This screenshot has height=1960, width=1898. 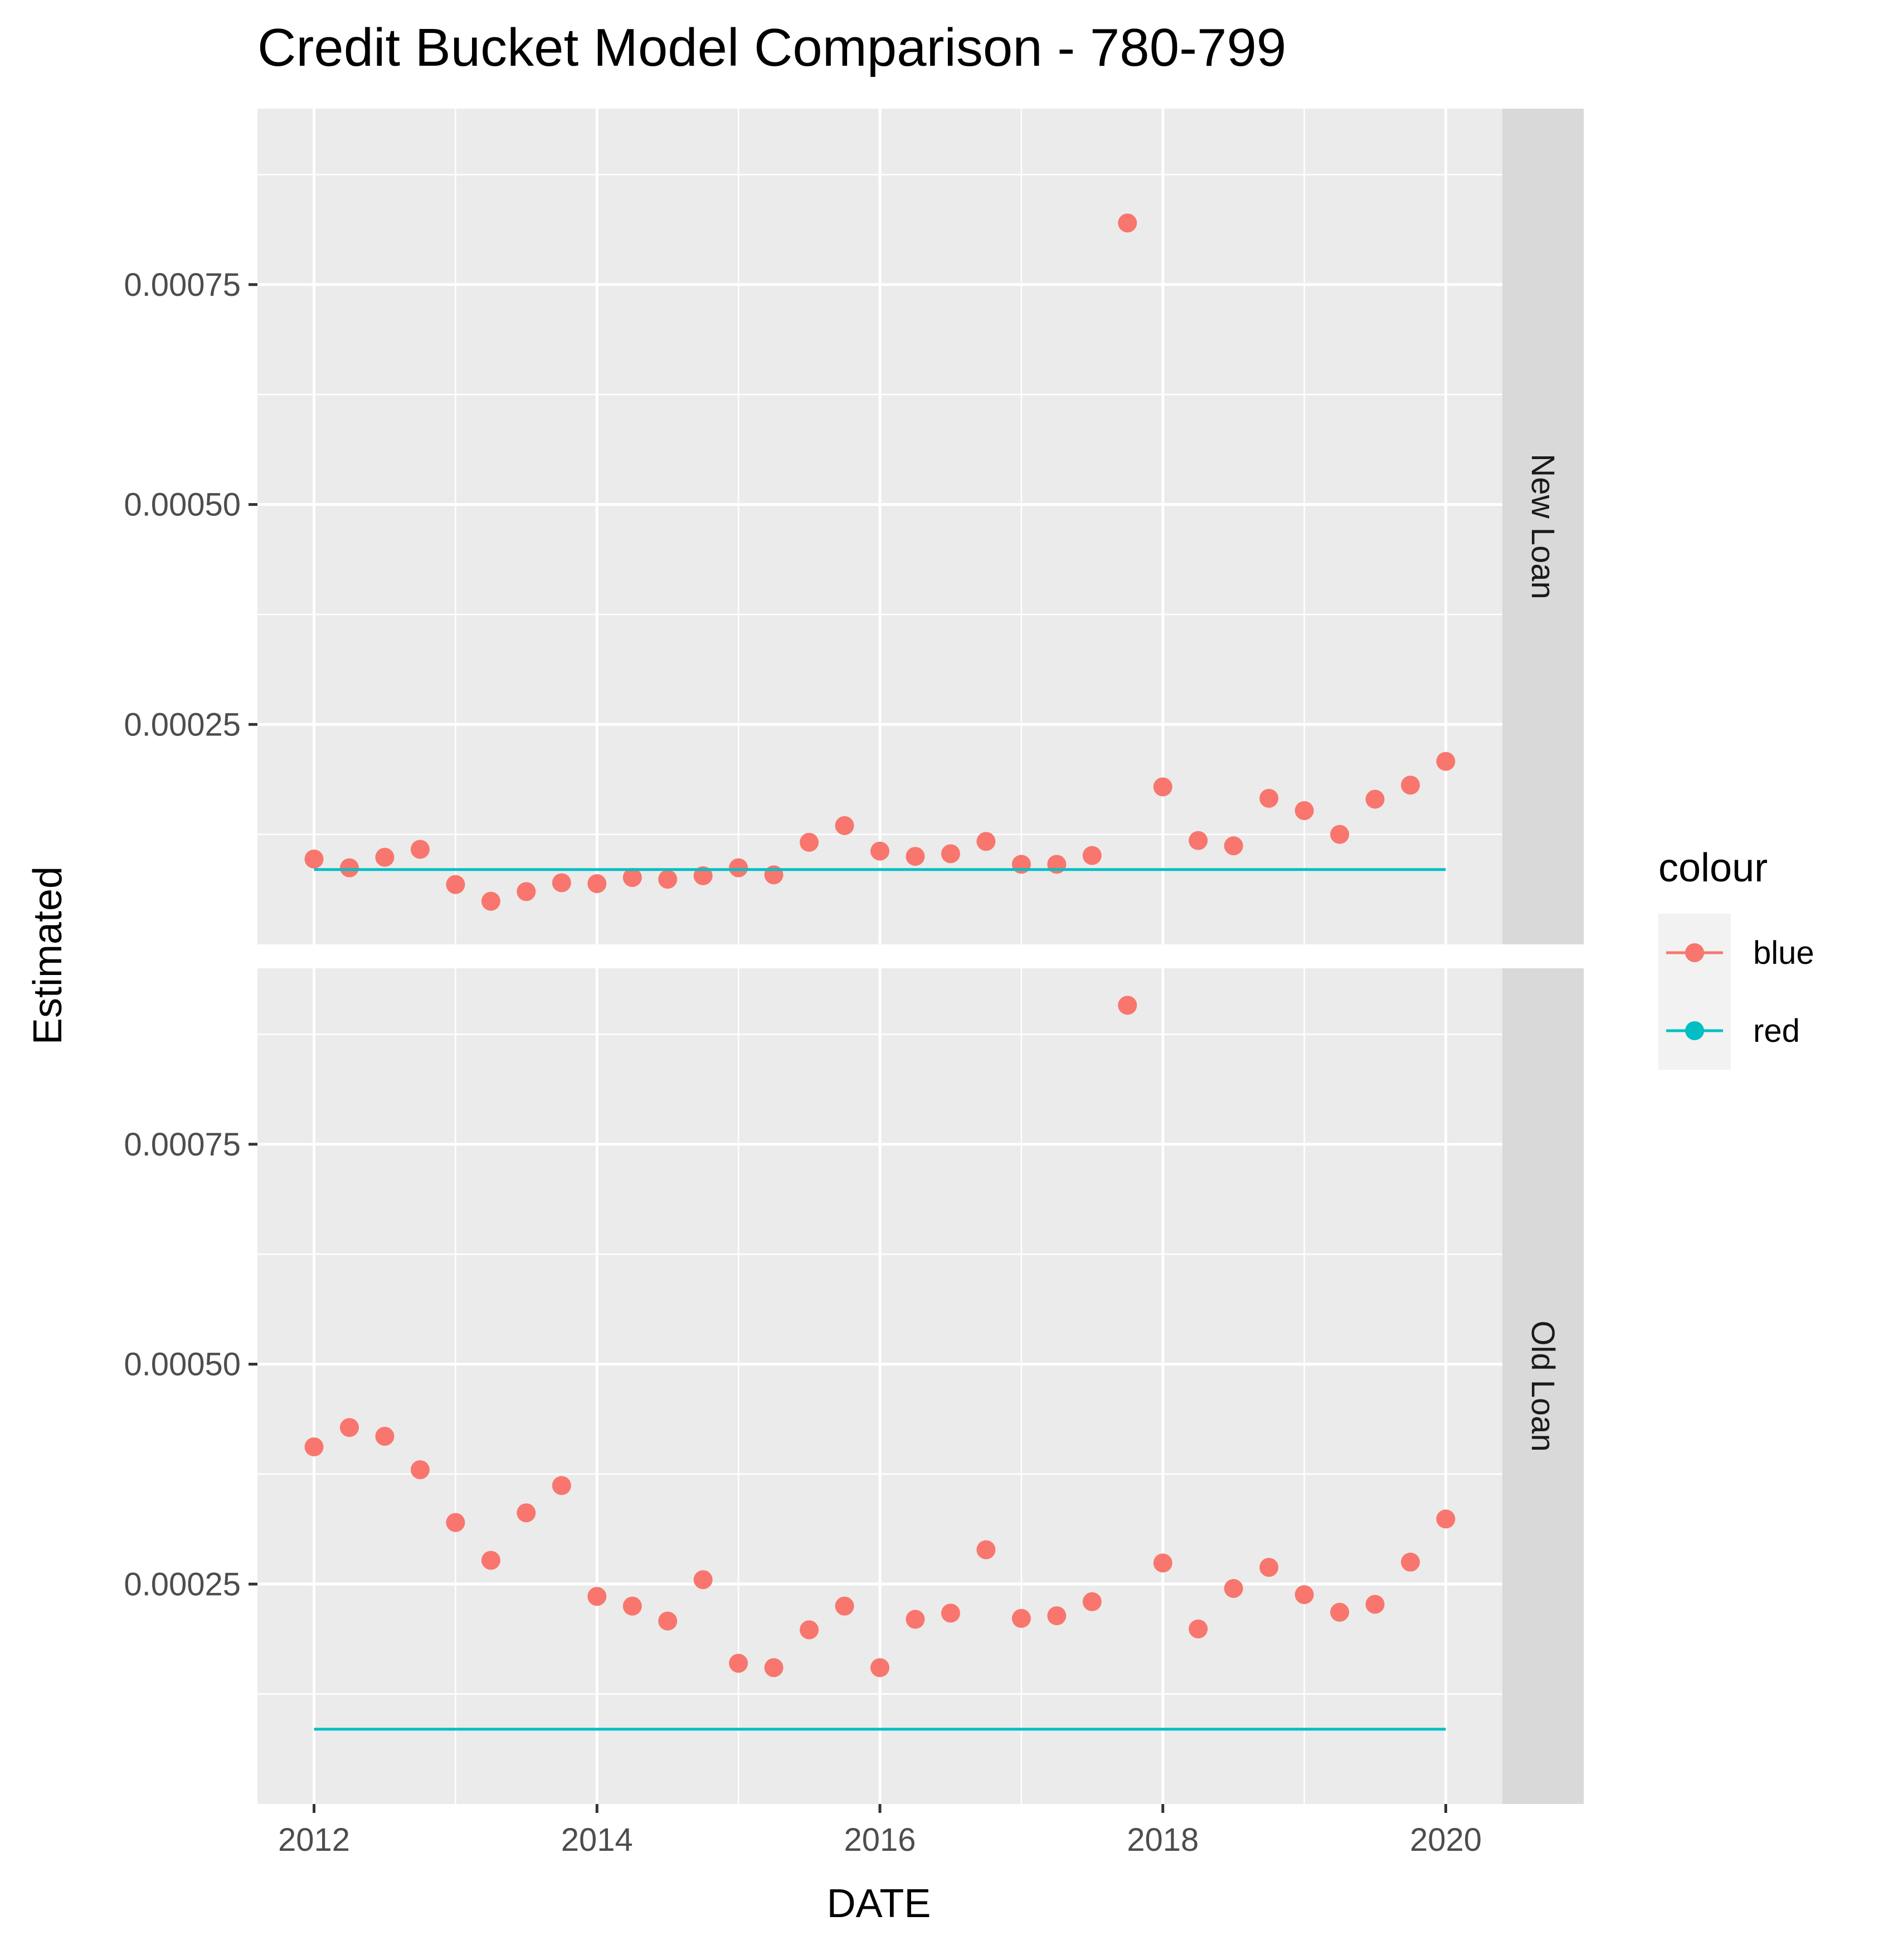 What do you see at coordinates (597, 1840) in the screenshot?
I see `x-tick-label: 2014` at bounding box center [597, 1840].